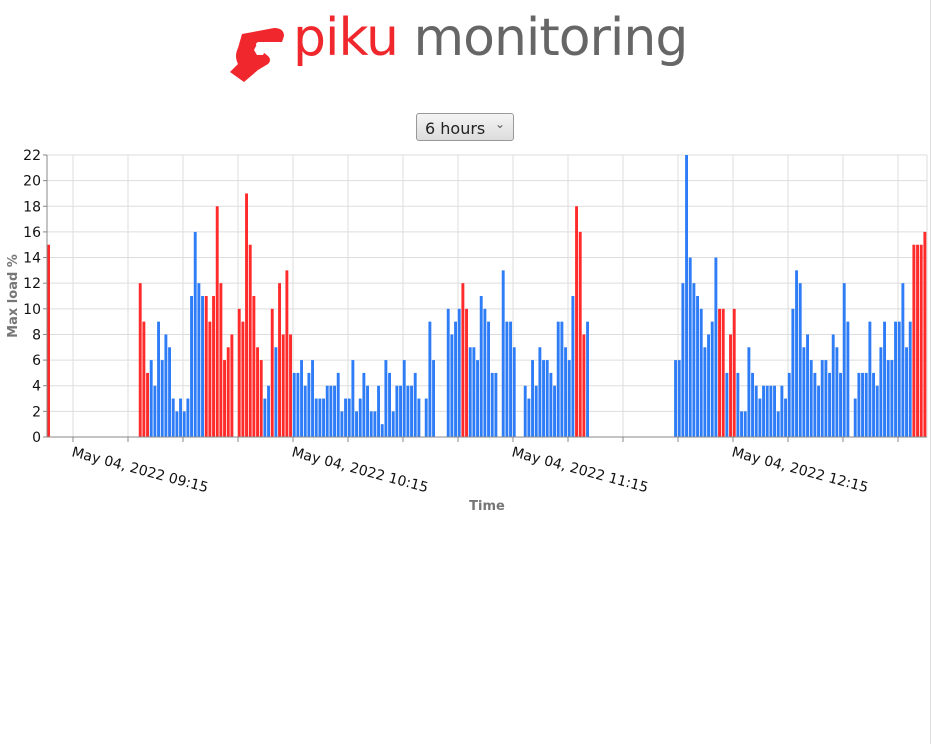  I want to click on x-tick-label: May 04, 2022 10:15, so click(360, 470).